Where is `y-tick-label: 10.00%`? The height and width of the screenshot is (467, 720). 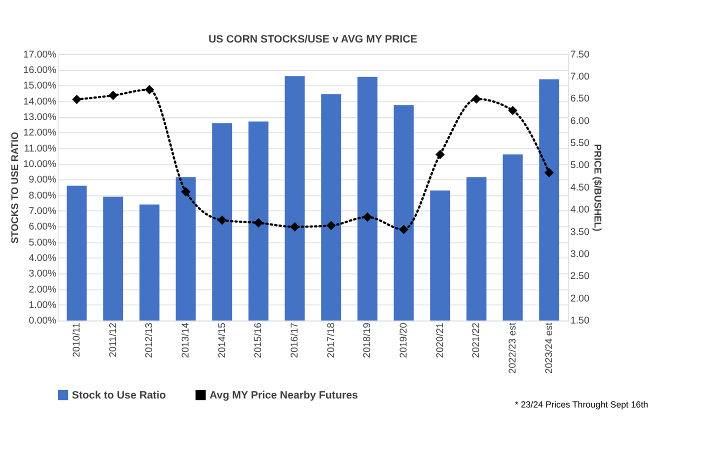 y-tick-label: 10.00% is located at coordinates (40, 164).